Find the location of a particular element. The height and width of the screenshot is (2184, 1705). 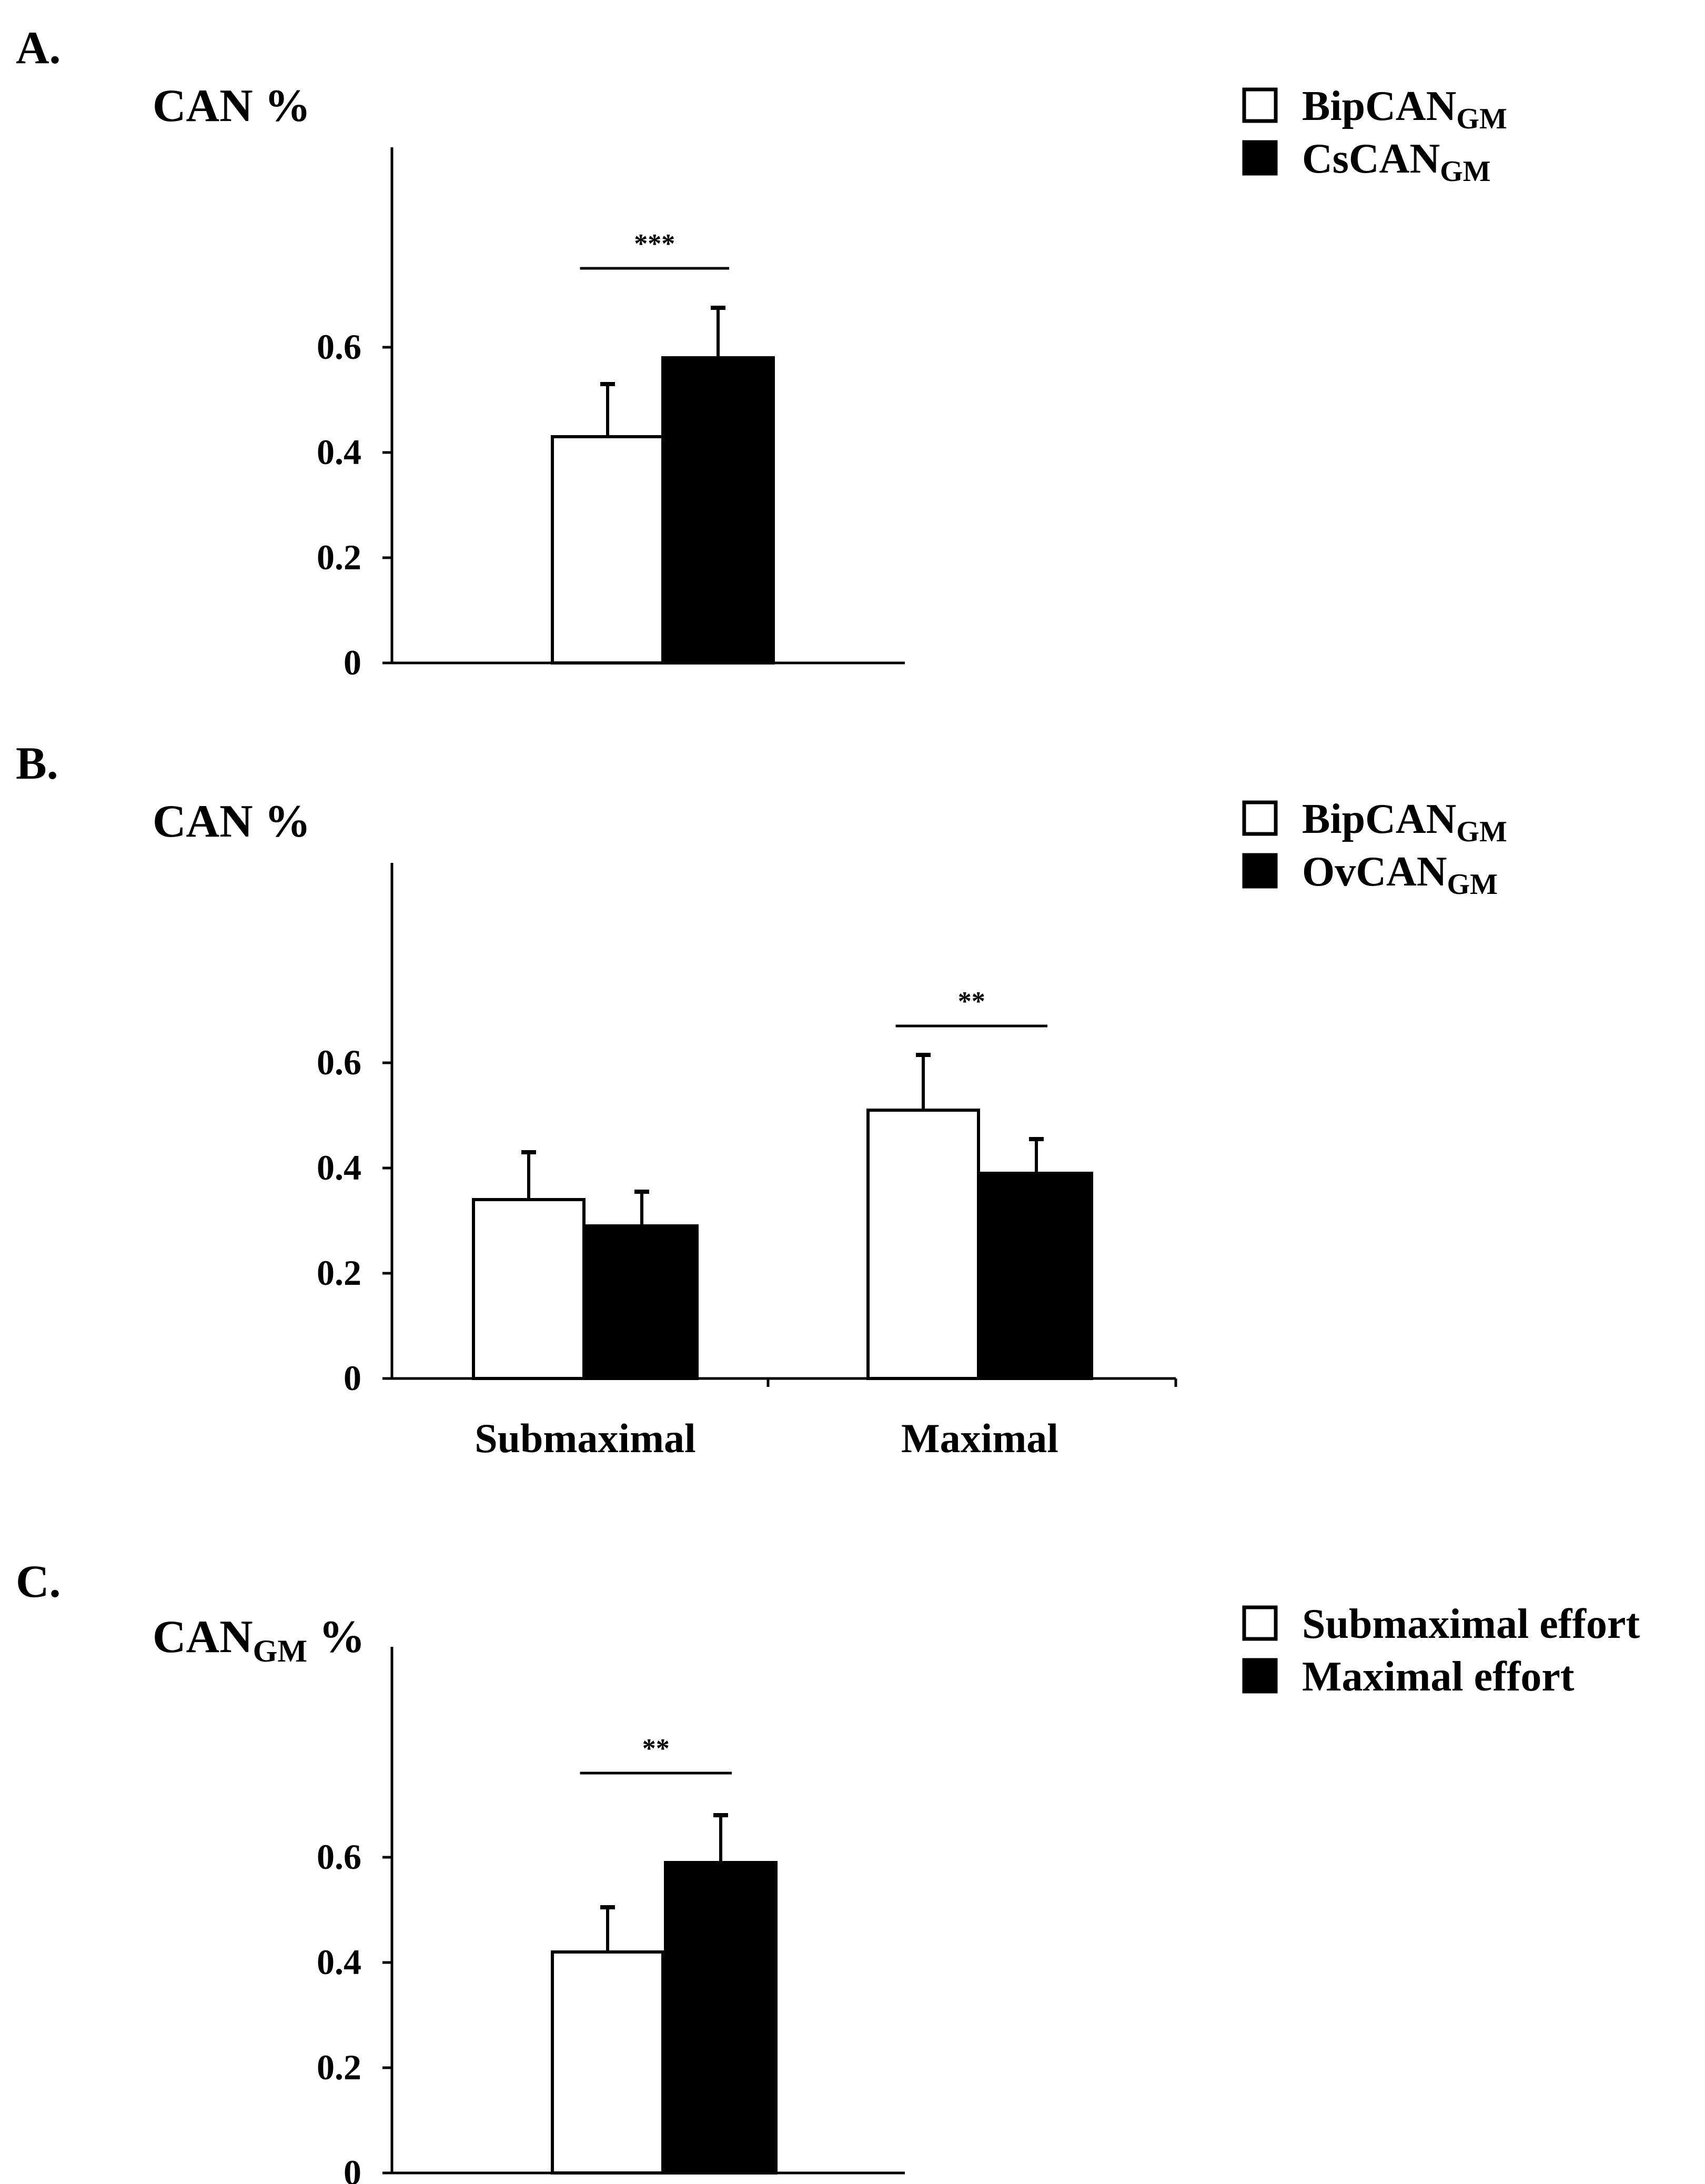

legend-label: Submaximal effort is located at coordinates (1471, 1624).